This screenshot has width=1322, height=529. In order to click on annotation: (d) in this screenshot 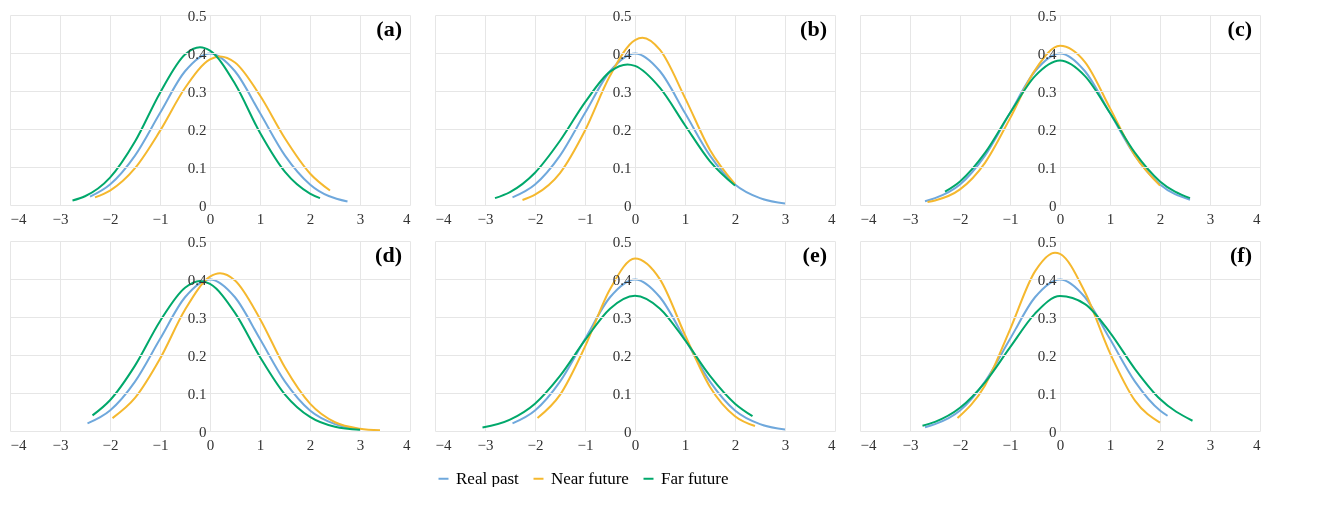, I will do `click(388, 254)`.